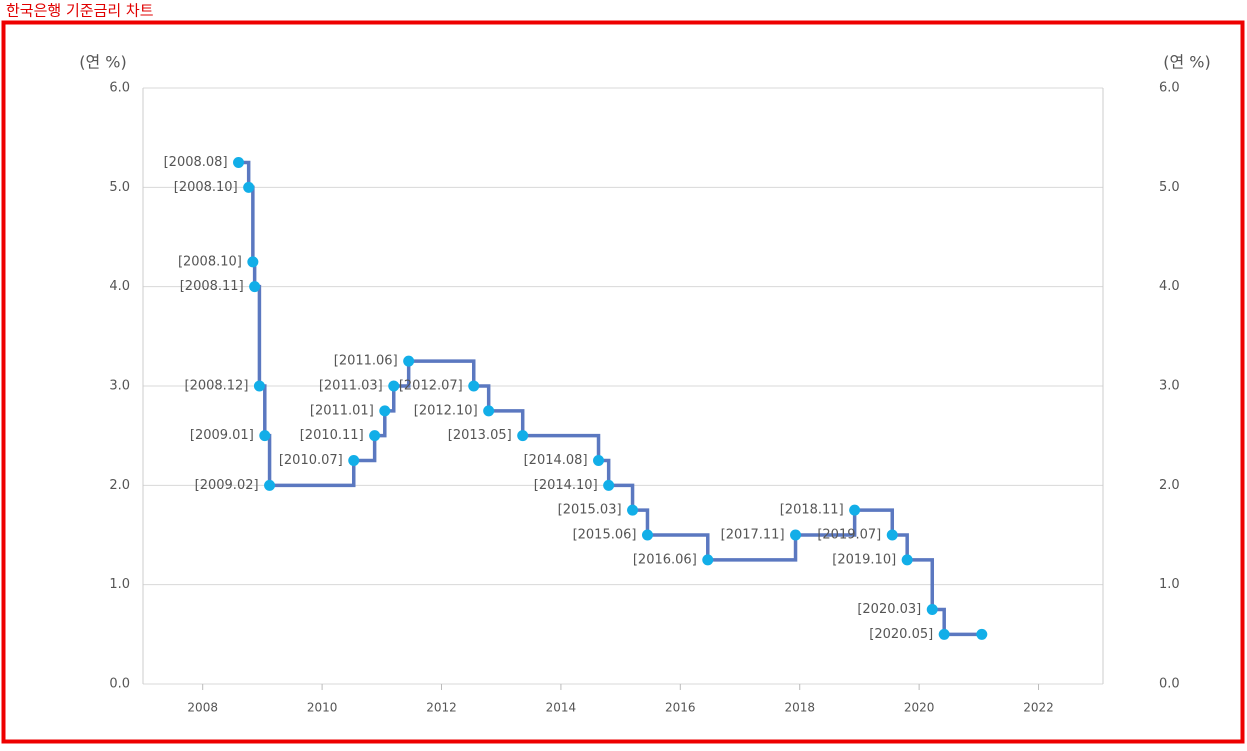 The image size is (1247, 751). What do you see at coordinates (366, 361) in the screenshot?
I see `point-label: [2011.06]` at bounding box center [366, 361].